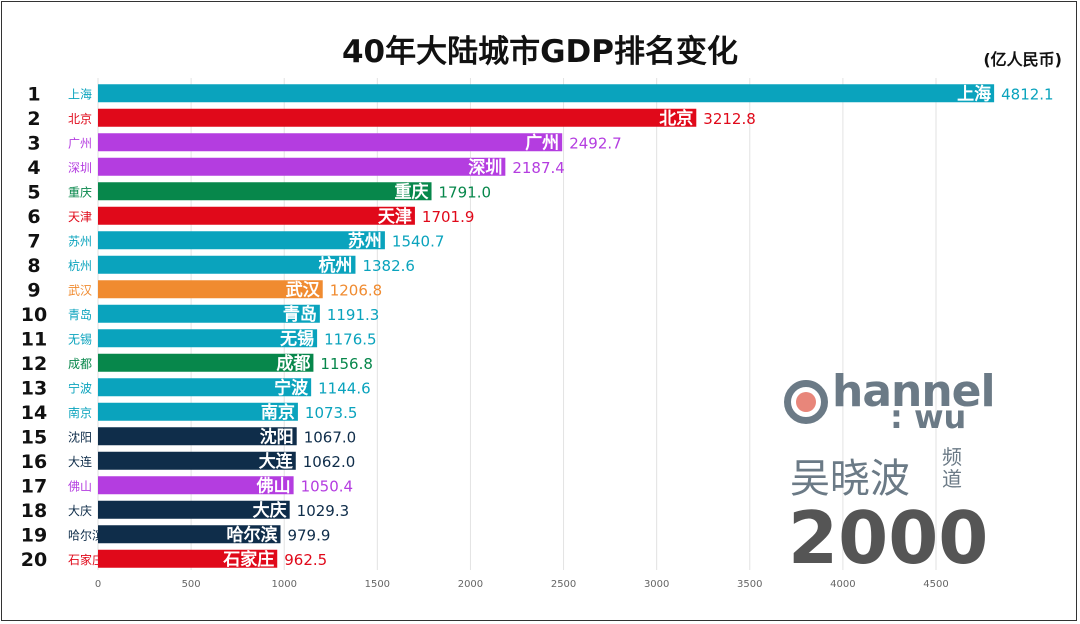  Describe the element at coordinates (80, 511) in the screenshot. I see `city-label: 大庆` at that location.